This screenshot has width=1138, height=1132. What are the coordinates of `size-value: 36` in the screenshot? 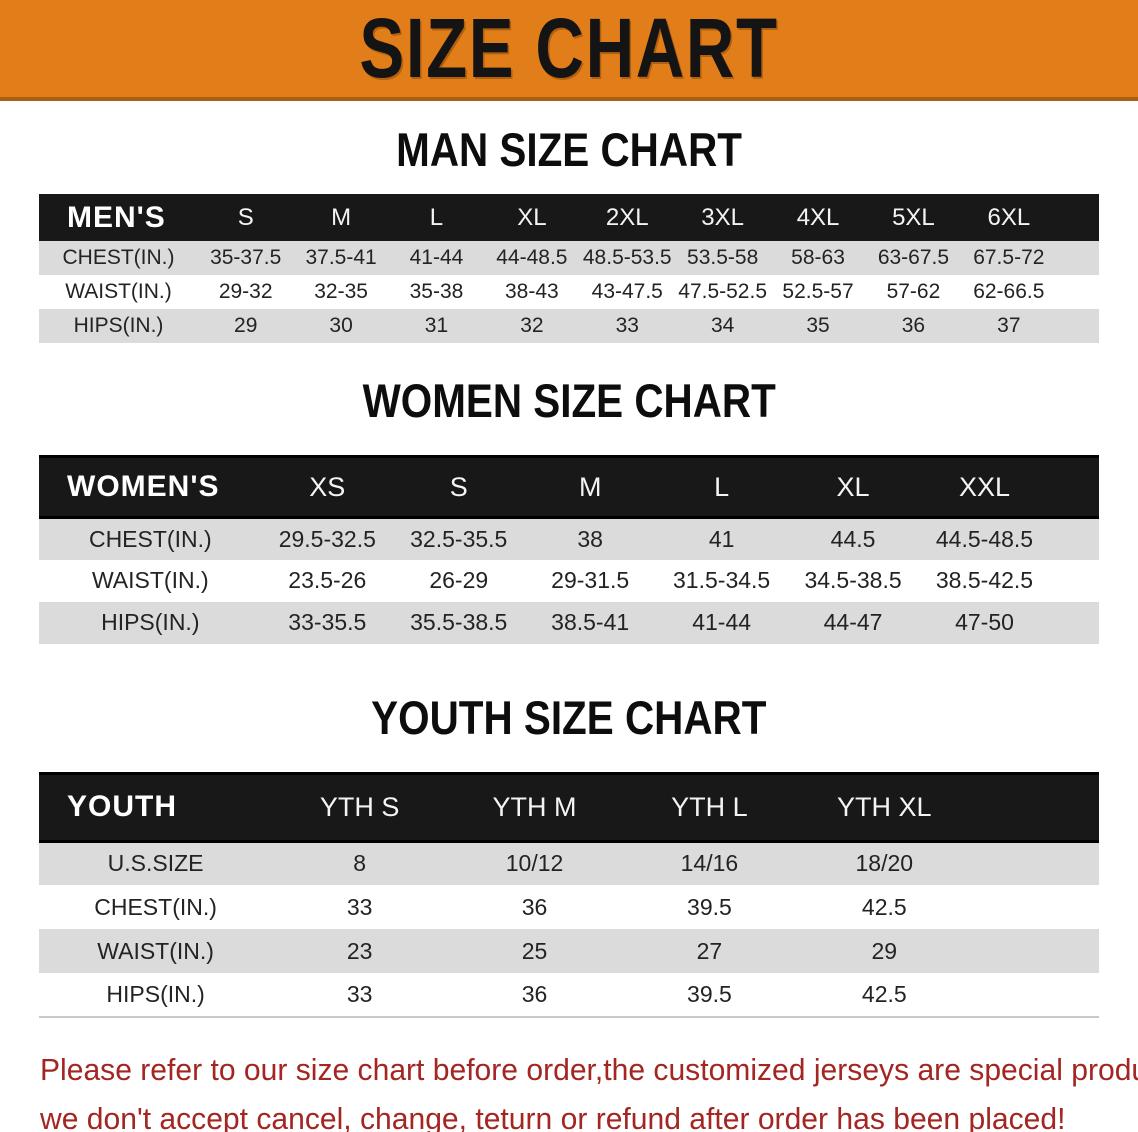 It's located at (534, 995).